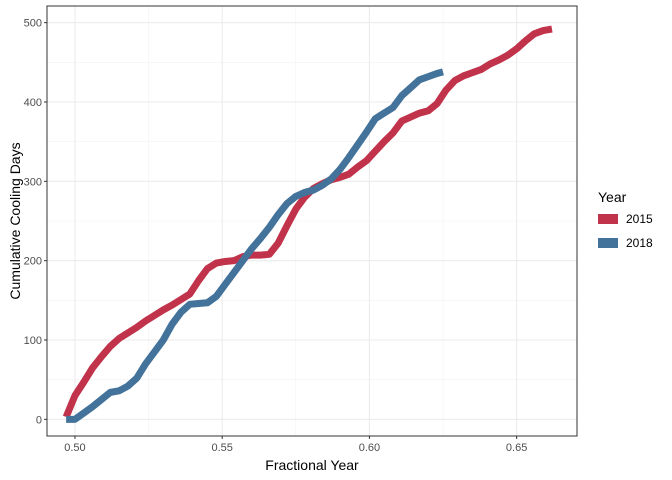 The width and height of the screenshot is (672, 480). What do you see at coordinates (221, 448) in the screenshot?
I see `x-tick-label: 0.55` at bounding box center [221, 448].